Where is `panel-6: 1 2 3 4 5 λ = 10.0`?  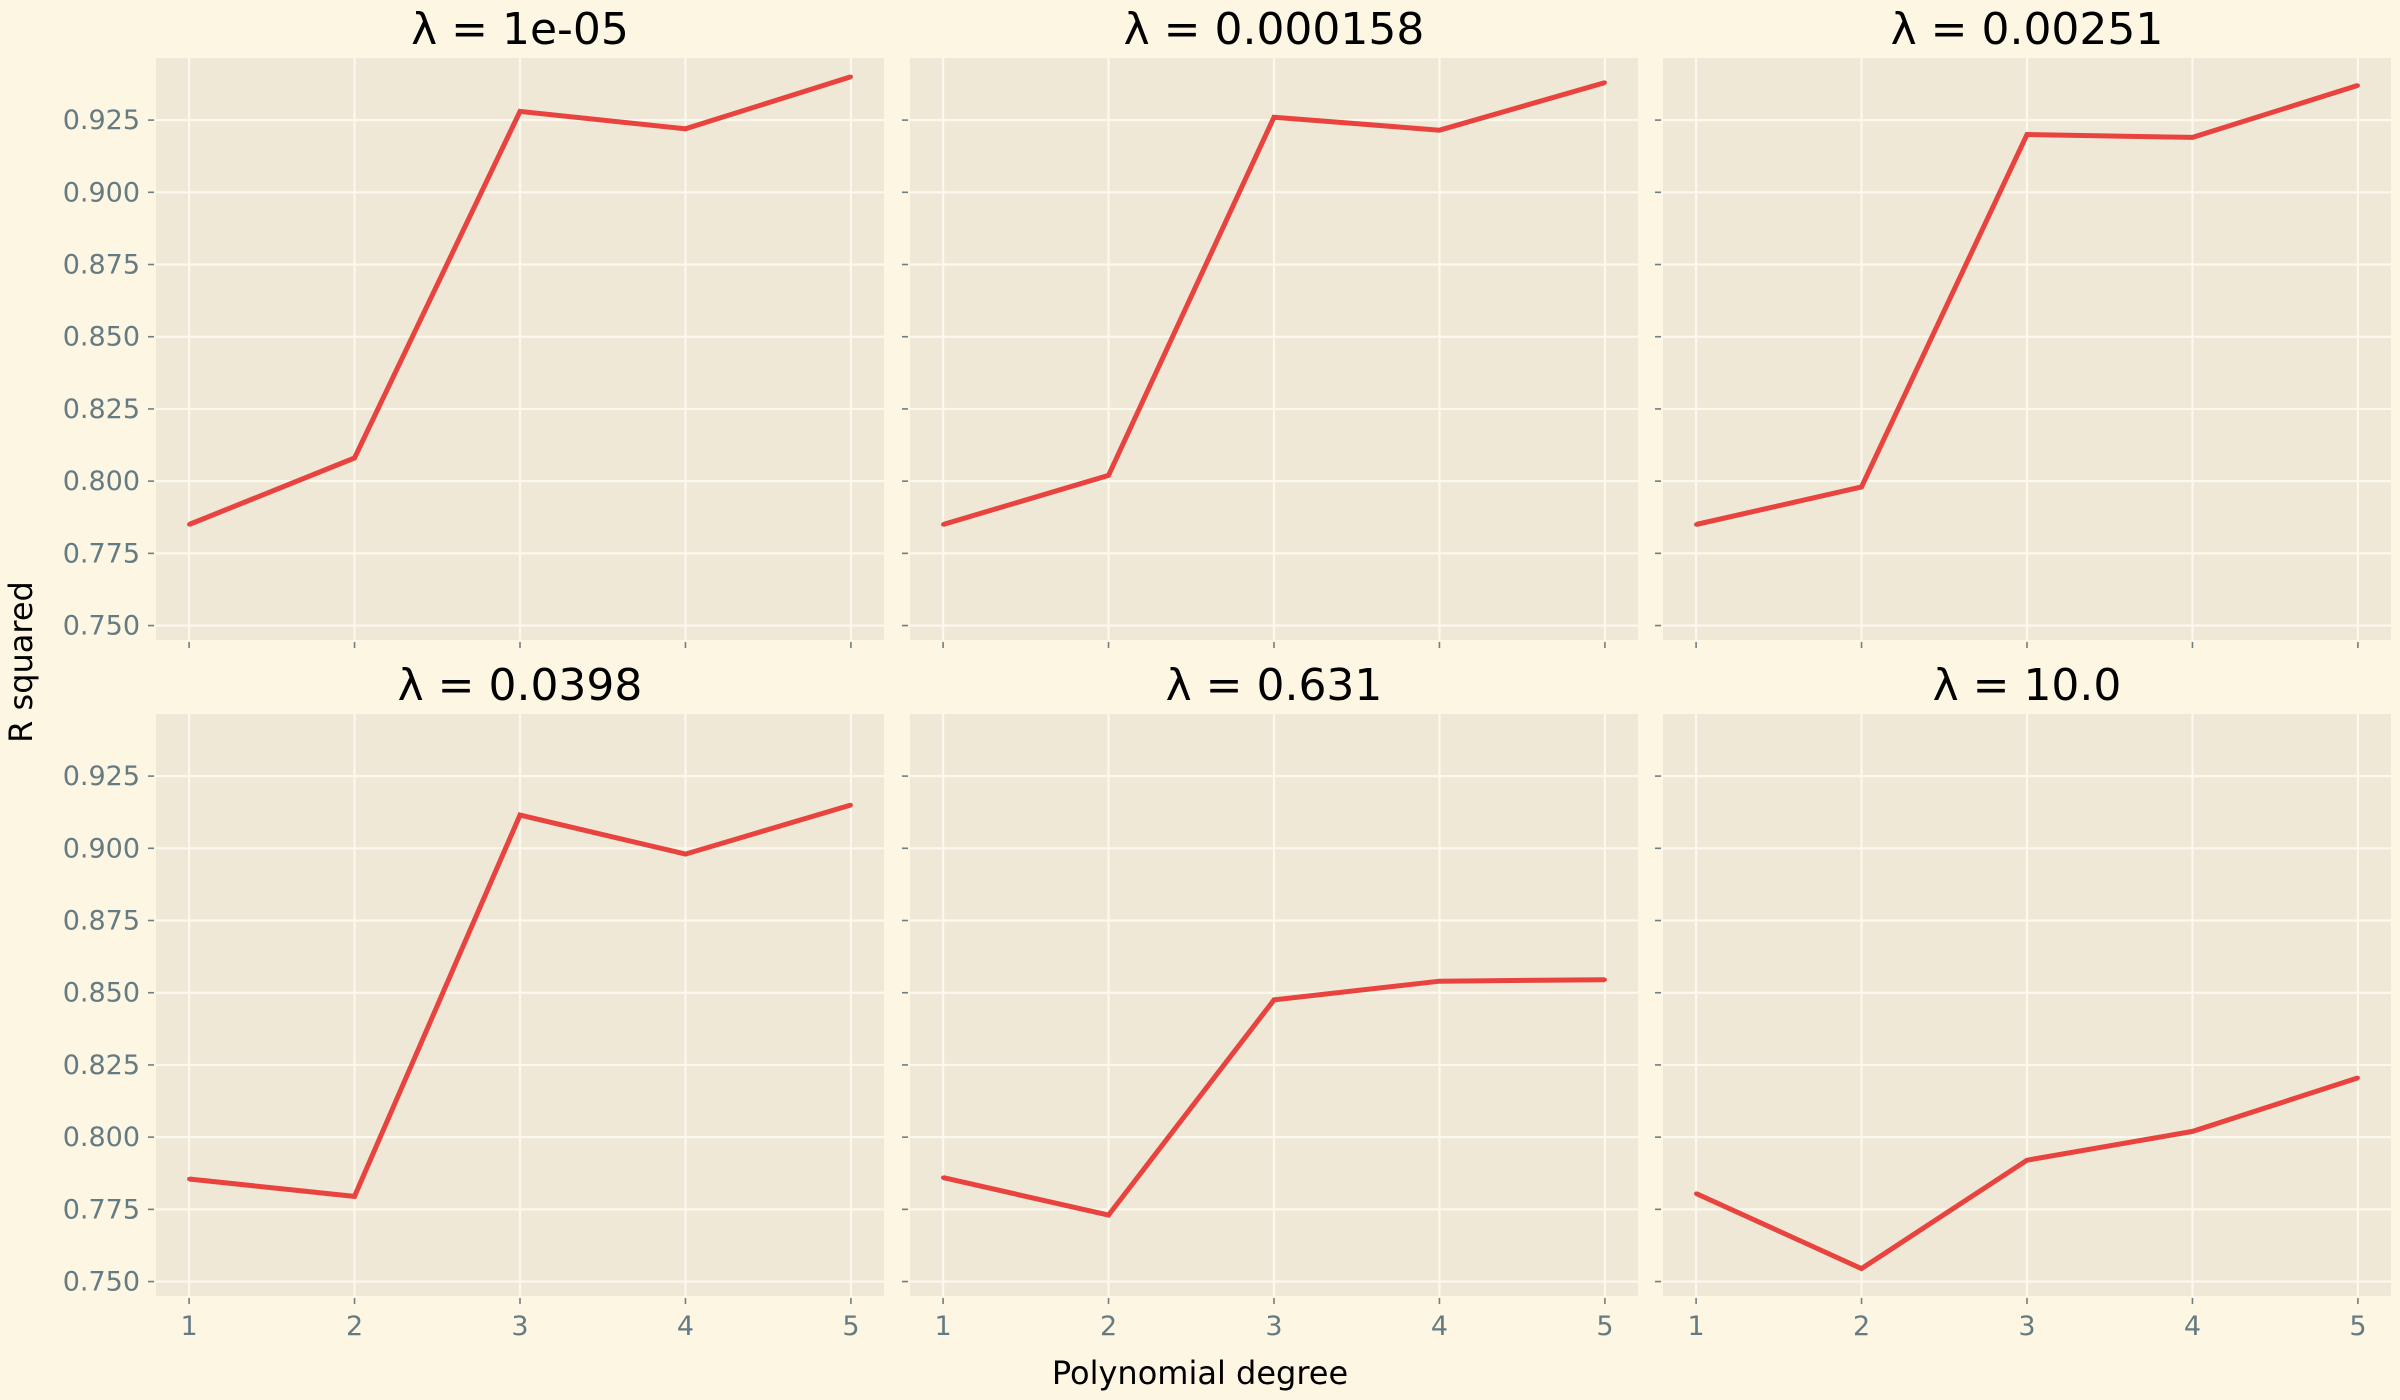
panel-6: 1 2 3 4 5 λ = 10.0 is located at coordinates (2023, 1001).